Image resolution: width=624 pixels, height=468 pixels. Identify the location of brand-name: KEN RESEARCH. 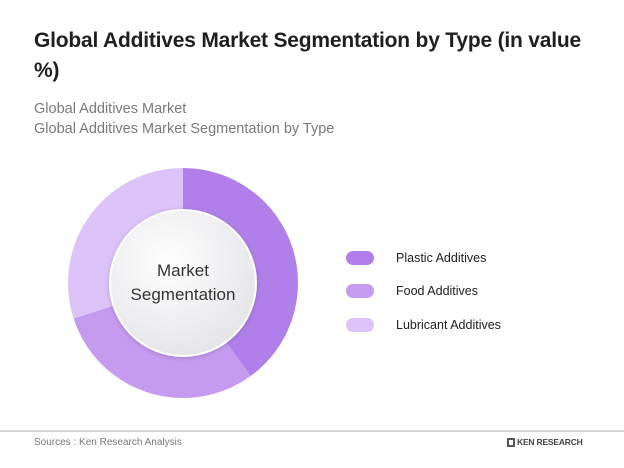
(550, 442).